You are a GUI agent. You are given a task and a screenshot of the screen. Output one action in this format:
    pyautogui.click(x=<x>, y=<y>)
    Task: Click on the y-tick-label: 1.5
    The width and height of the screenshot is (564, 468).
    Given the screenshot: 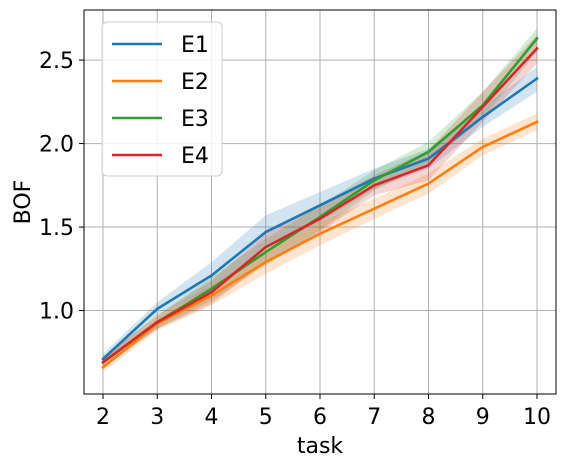 What is the action you would take?
    pyautogui.click(x=56, y=228)
    